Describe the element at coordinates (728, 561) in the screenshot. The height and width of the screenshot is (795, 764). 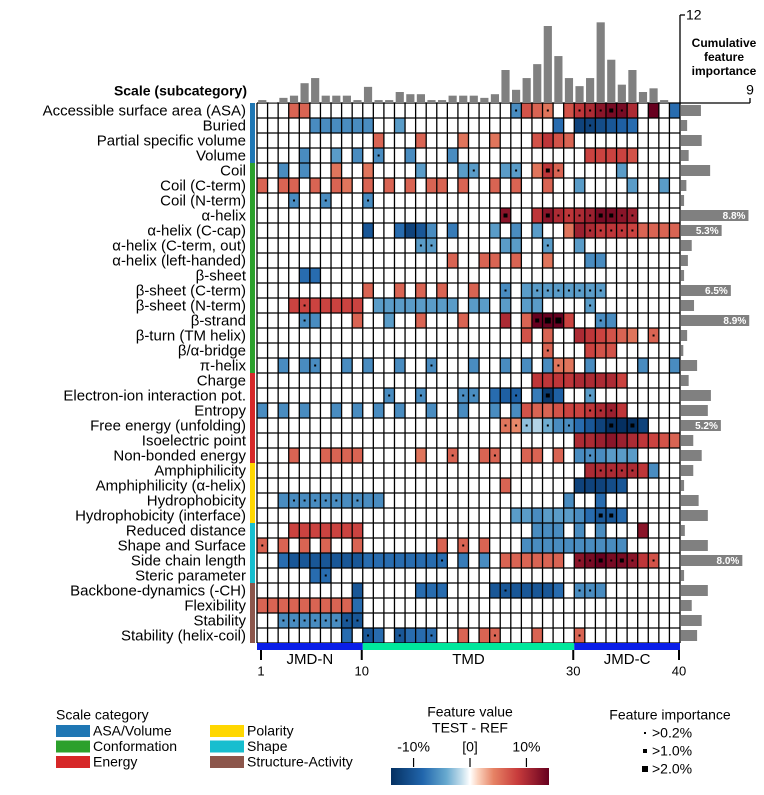
I see `right-bar-label: 8.0%` at that location.